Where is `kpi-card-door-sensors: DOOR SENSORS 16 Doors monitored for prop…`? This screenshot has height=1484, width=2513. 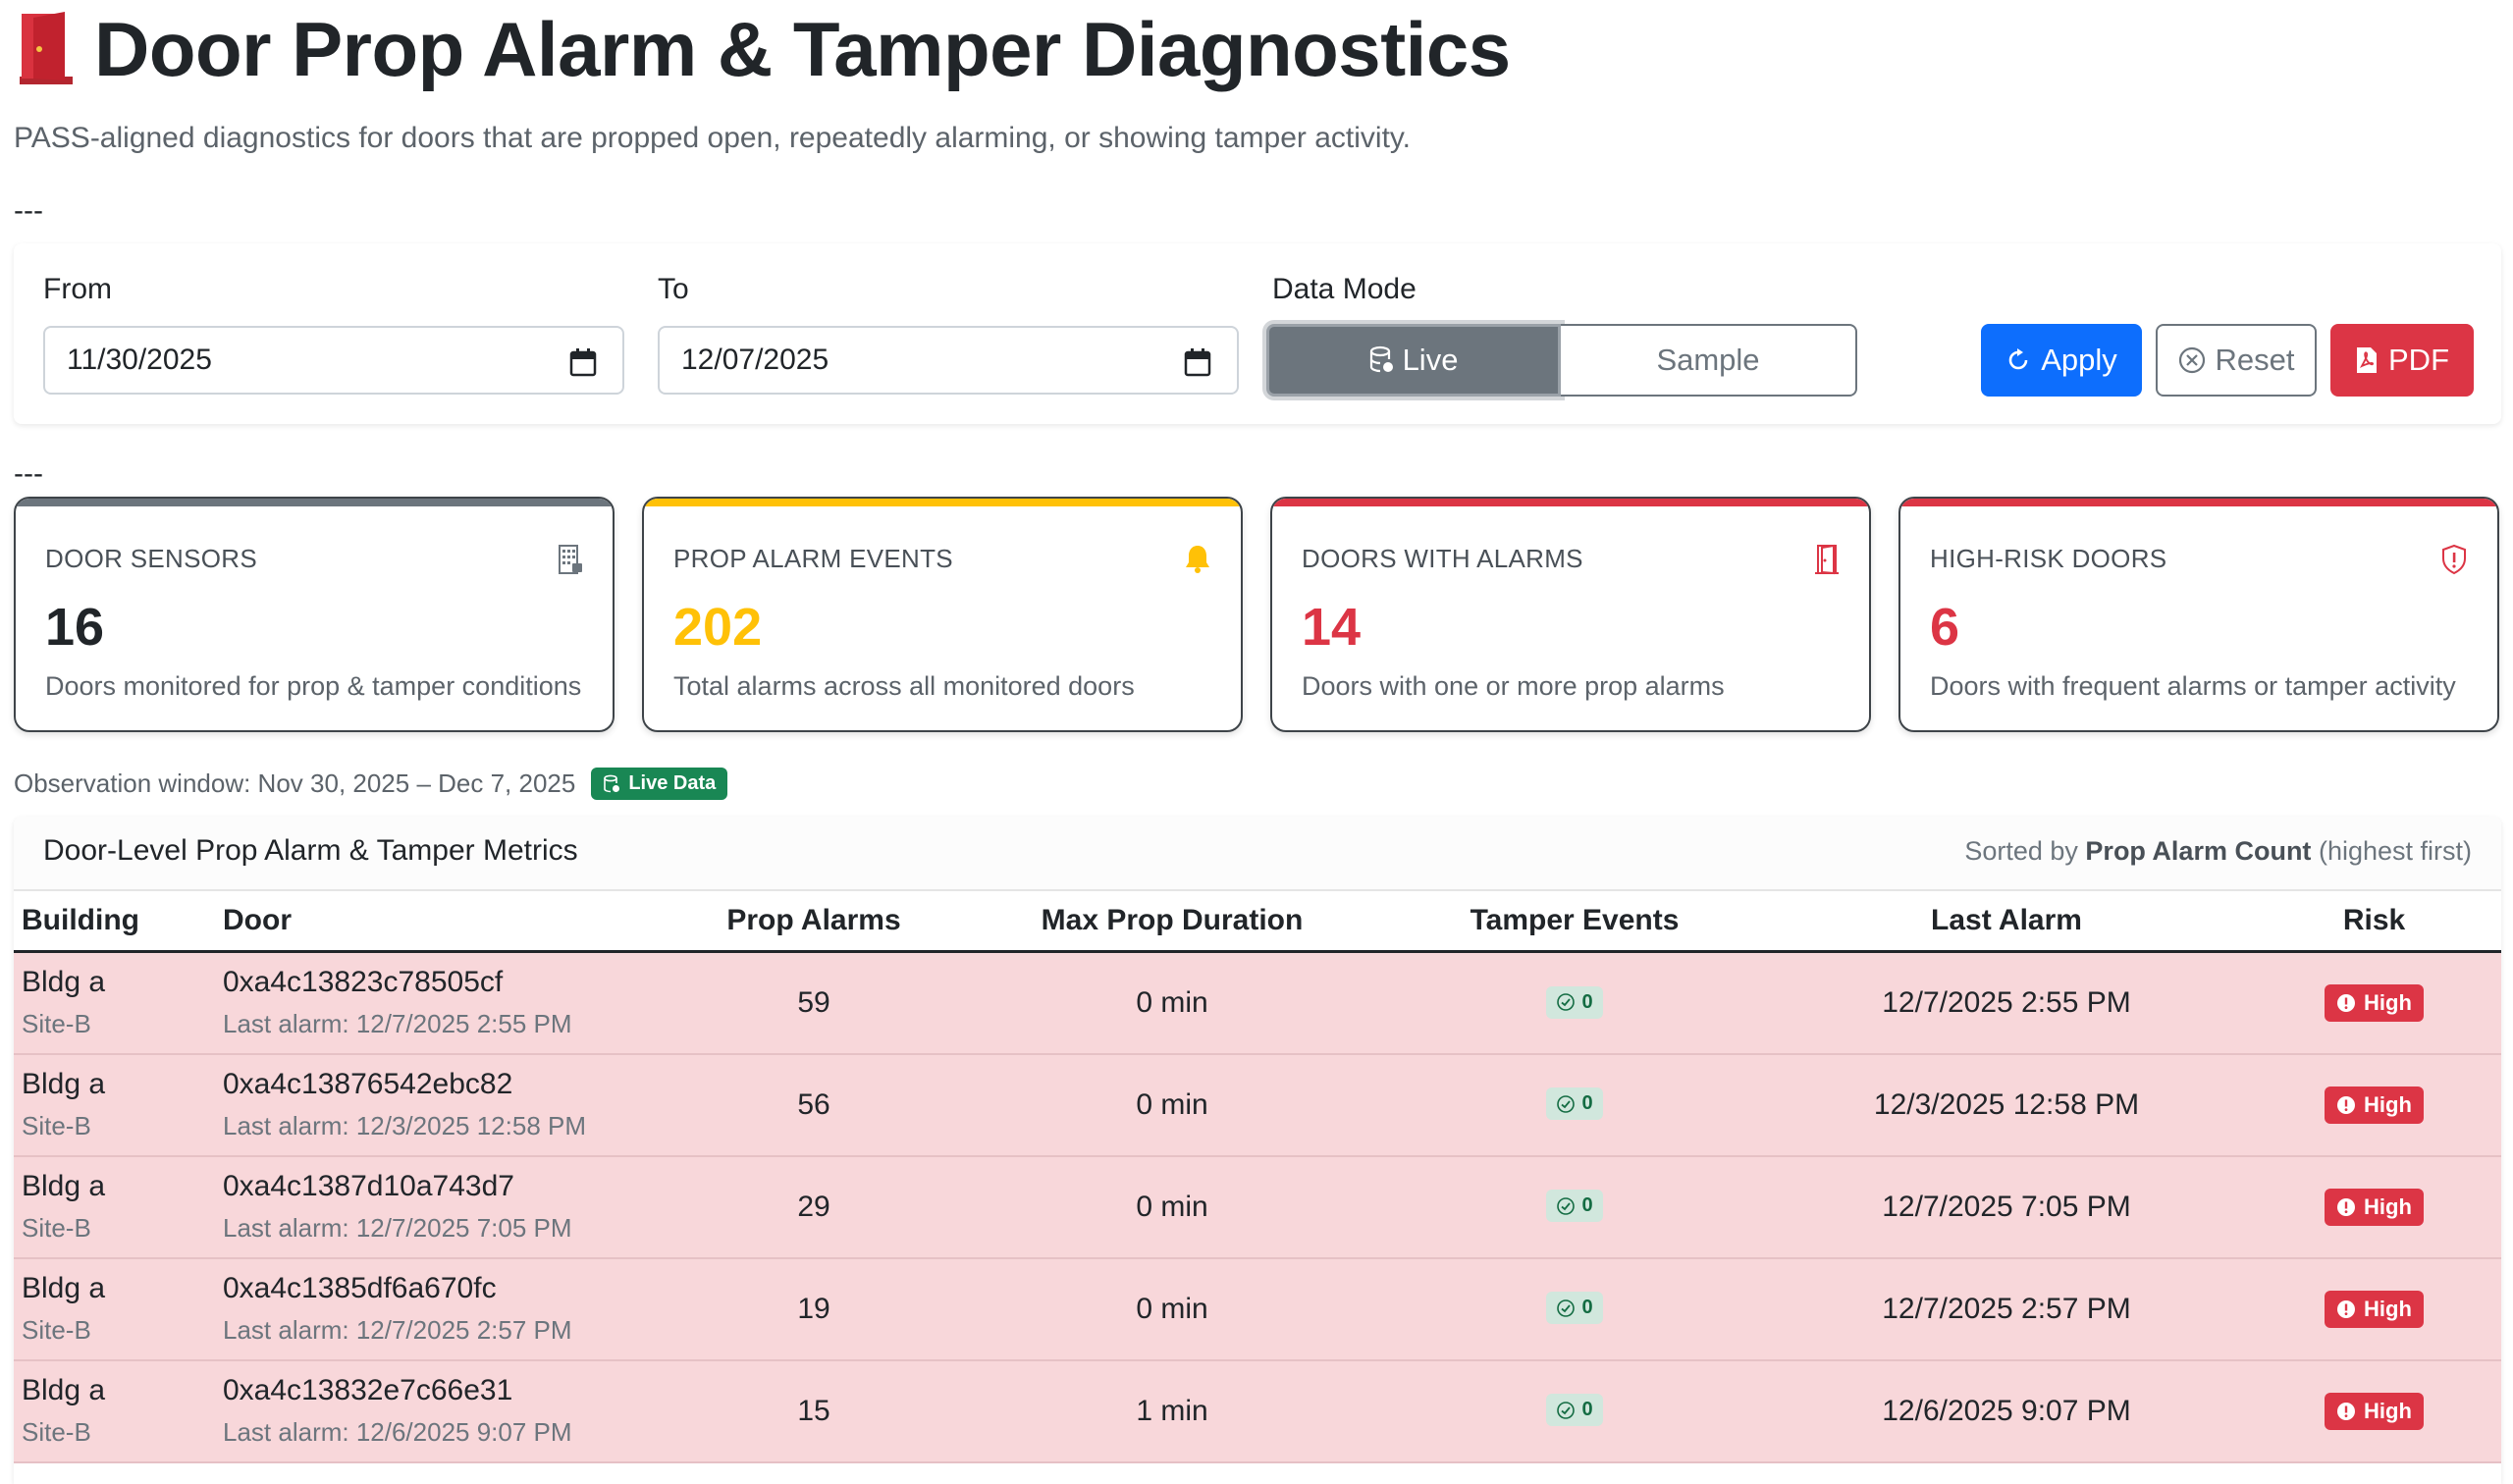 kpi-card-door-sensors: DOOR SENSORS 16 Doors monitored for prop… is located at coordinates (315, 614).